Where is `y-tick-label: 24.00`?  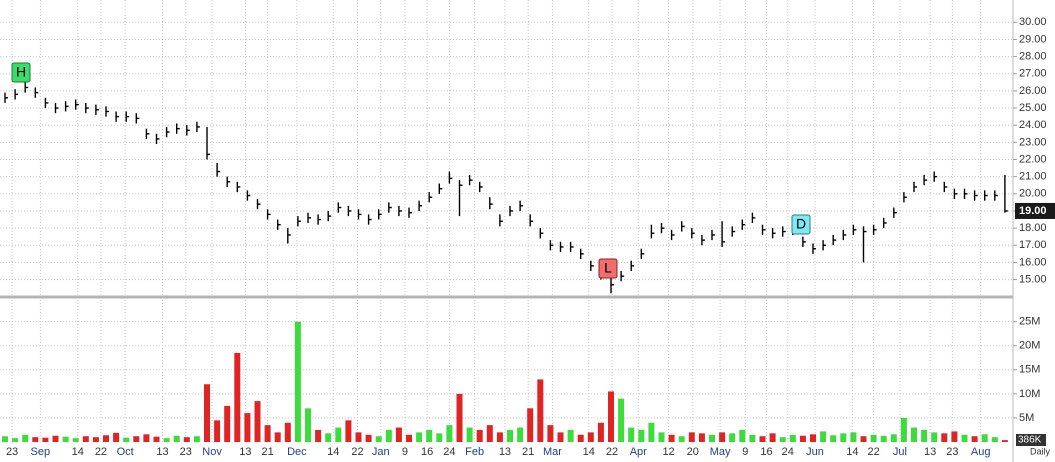 y-tick-label: 24.00 is located at coordinates (1033, 125).